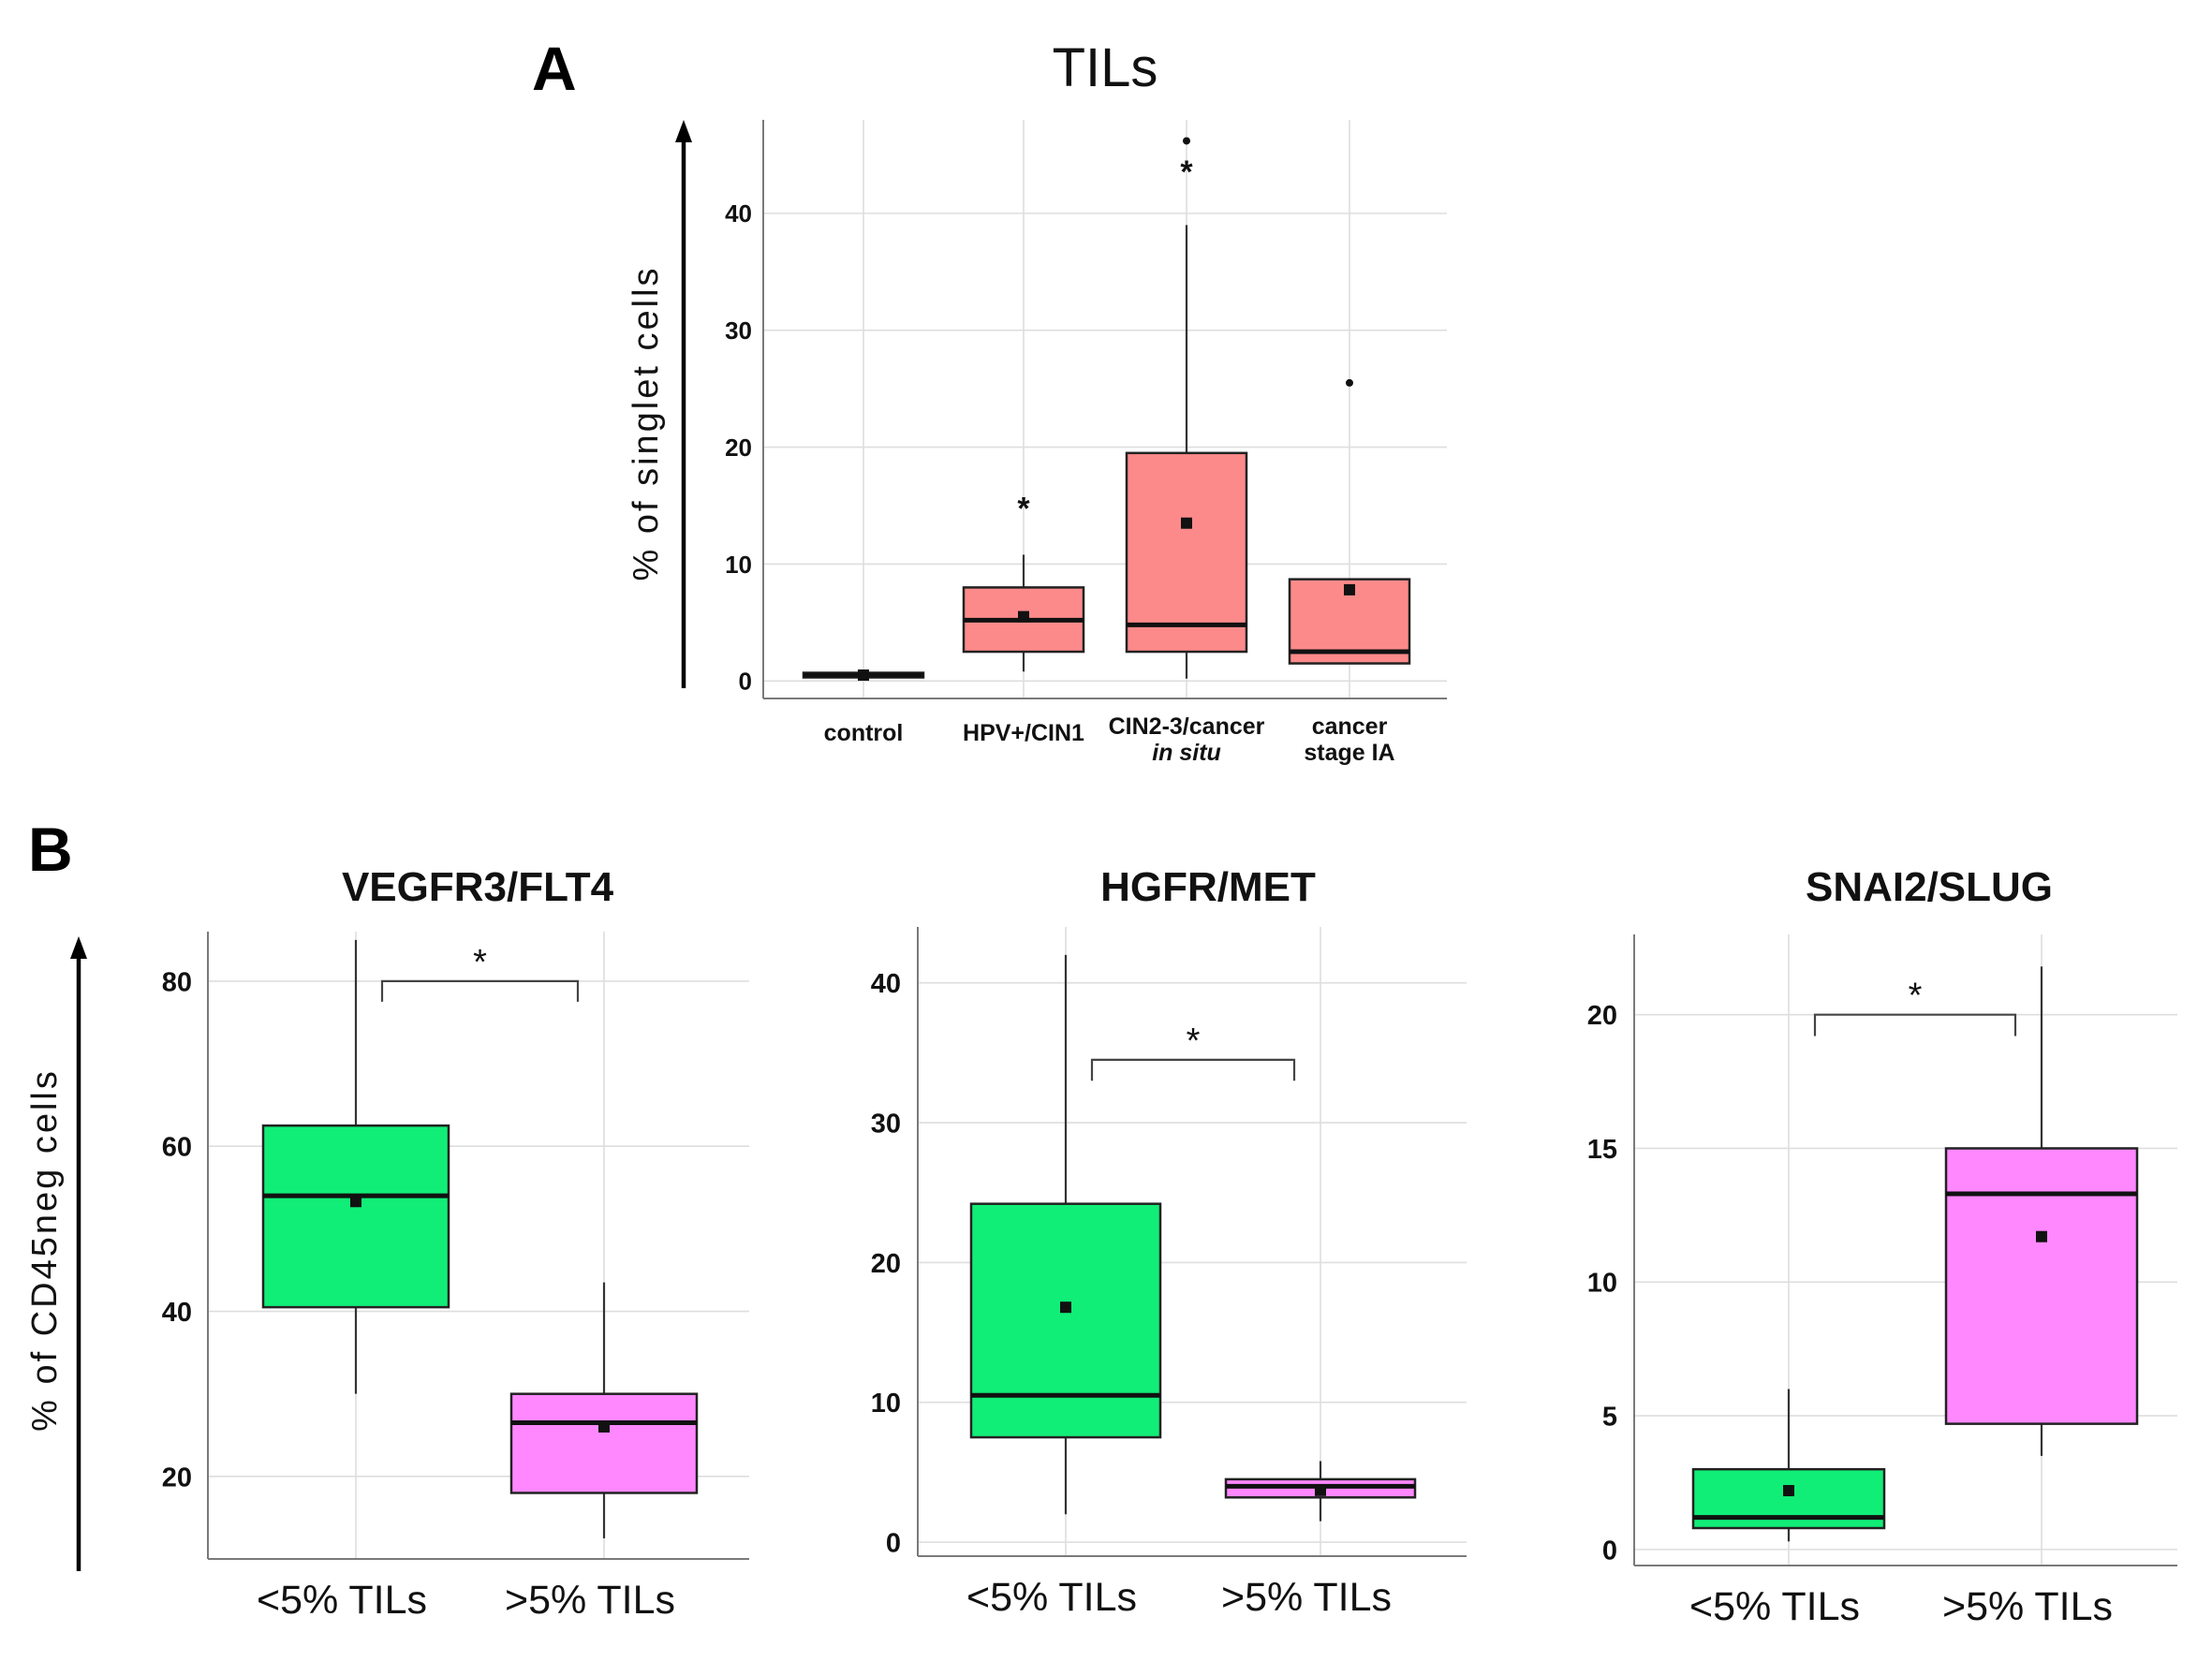  What do you see at coordinates (455, 1277) in the screenshot?
I see `vegfr3-plot: 20 40 60 80 <5% TILs >5% TILs *` at bounding box center [455, 1277].